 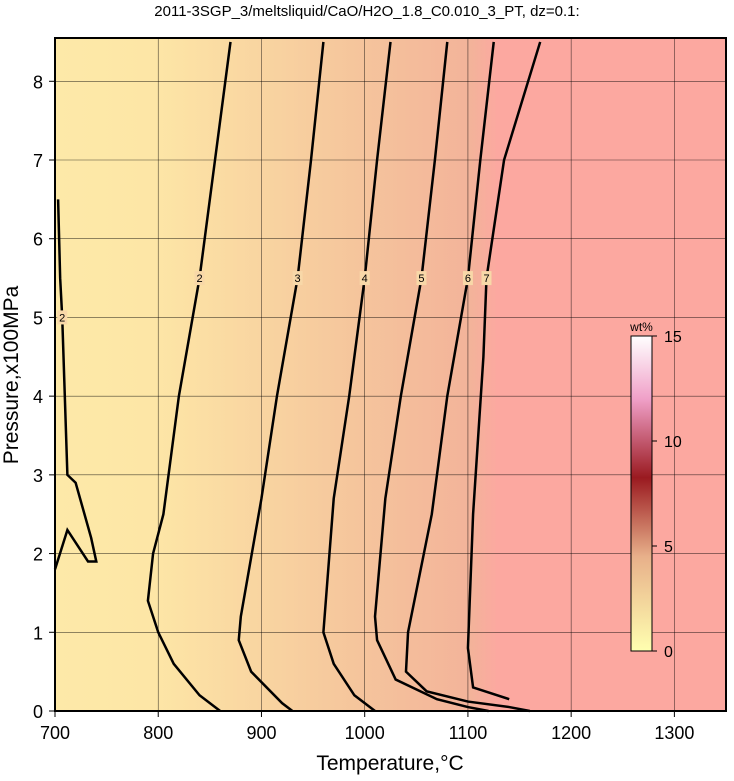 I want to click on colorbar-tick-label: 10, so click(x=673, y=442).